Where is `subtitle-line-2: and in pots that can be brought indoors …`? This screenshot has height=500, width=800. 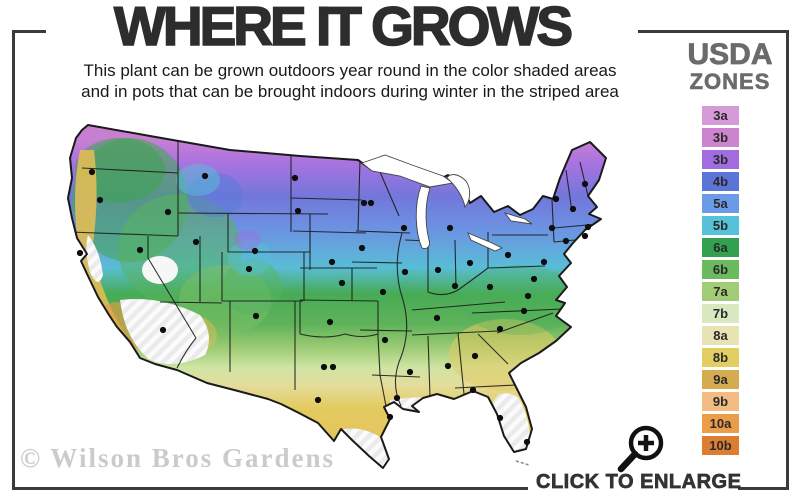 subtitle-line-2: and in pots that can be brought indoors … is located at coordinates (350, 91).